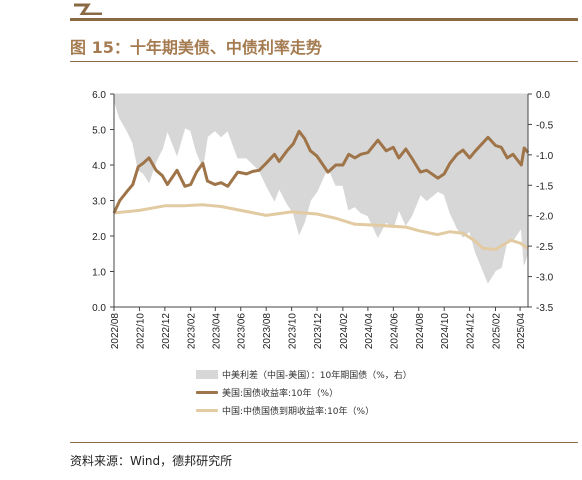 This screenshot has height=480, width=582. What do you see at coordinates (521, 331) in the screenshot?
I see `x-tick-label: 2025/04` at bounding box center [521, 331].